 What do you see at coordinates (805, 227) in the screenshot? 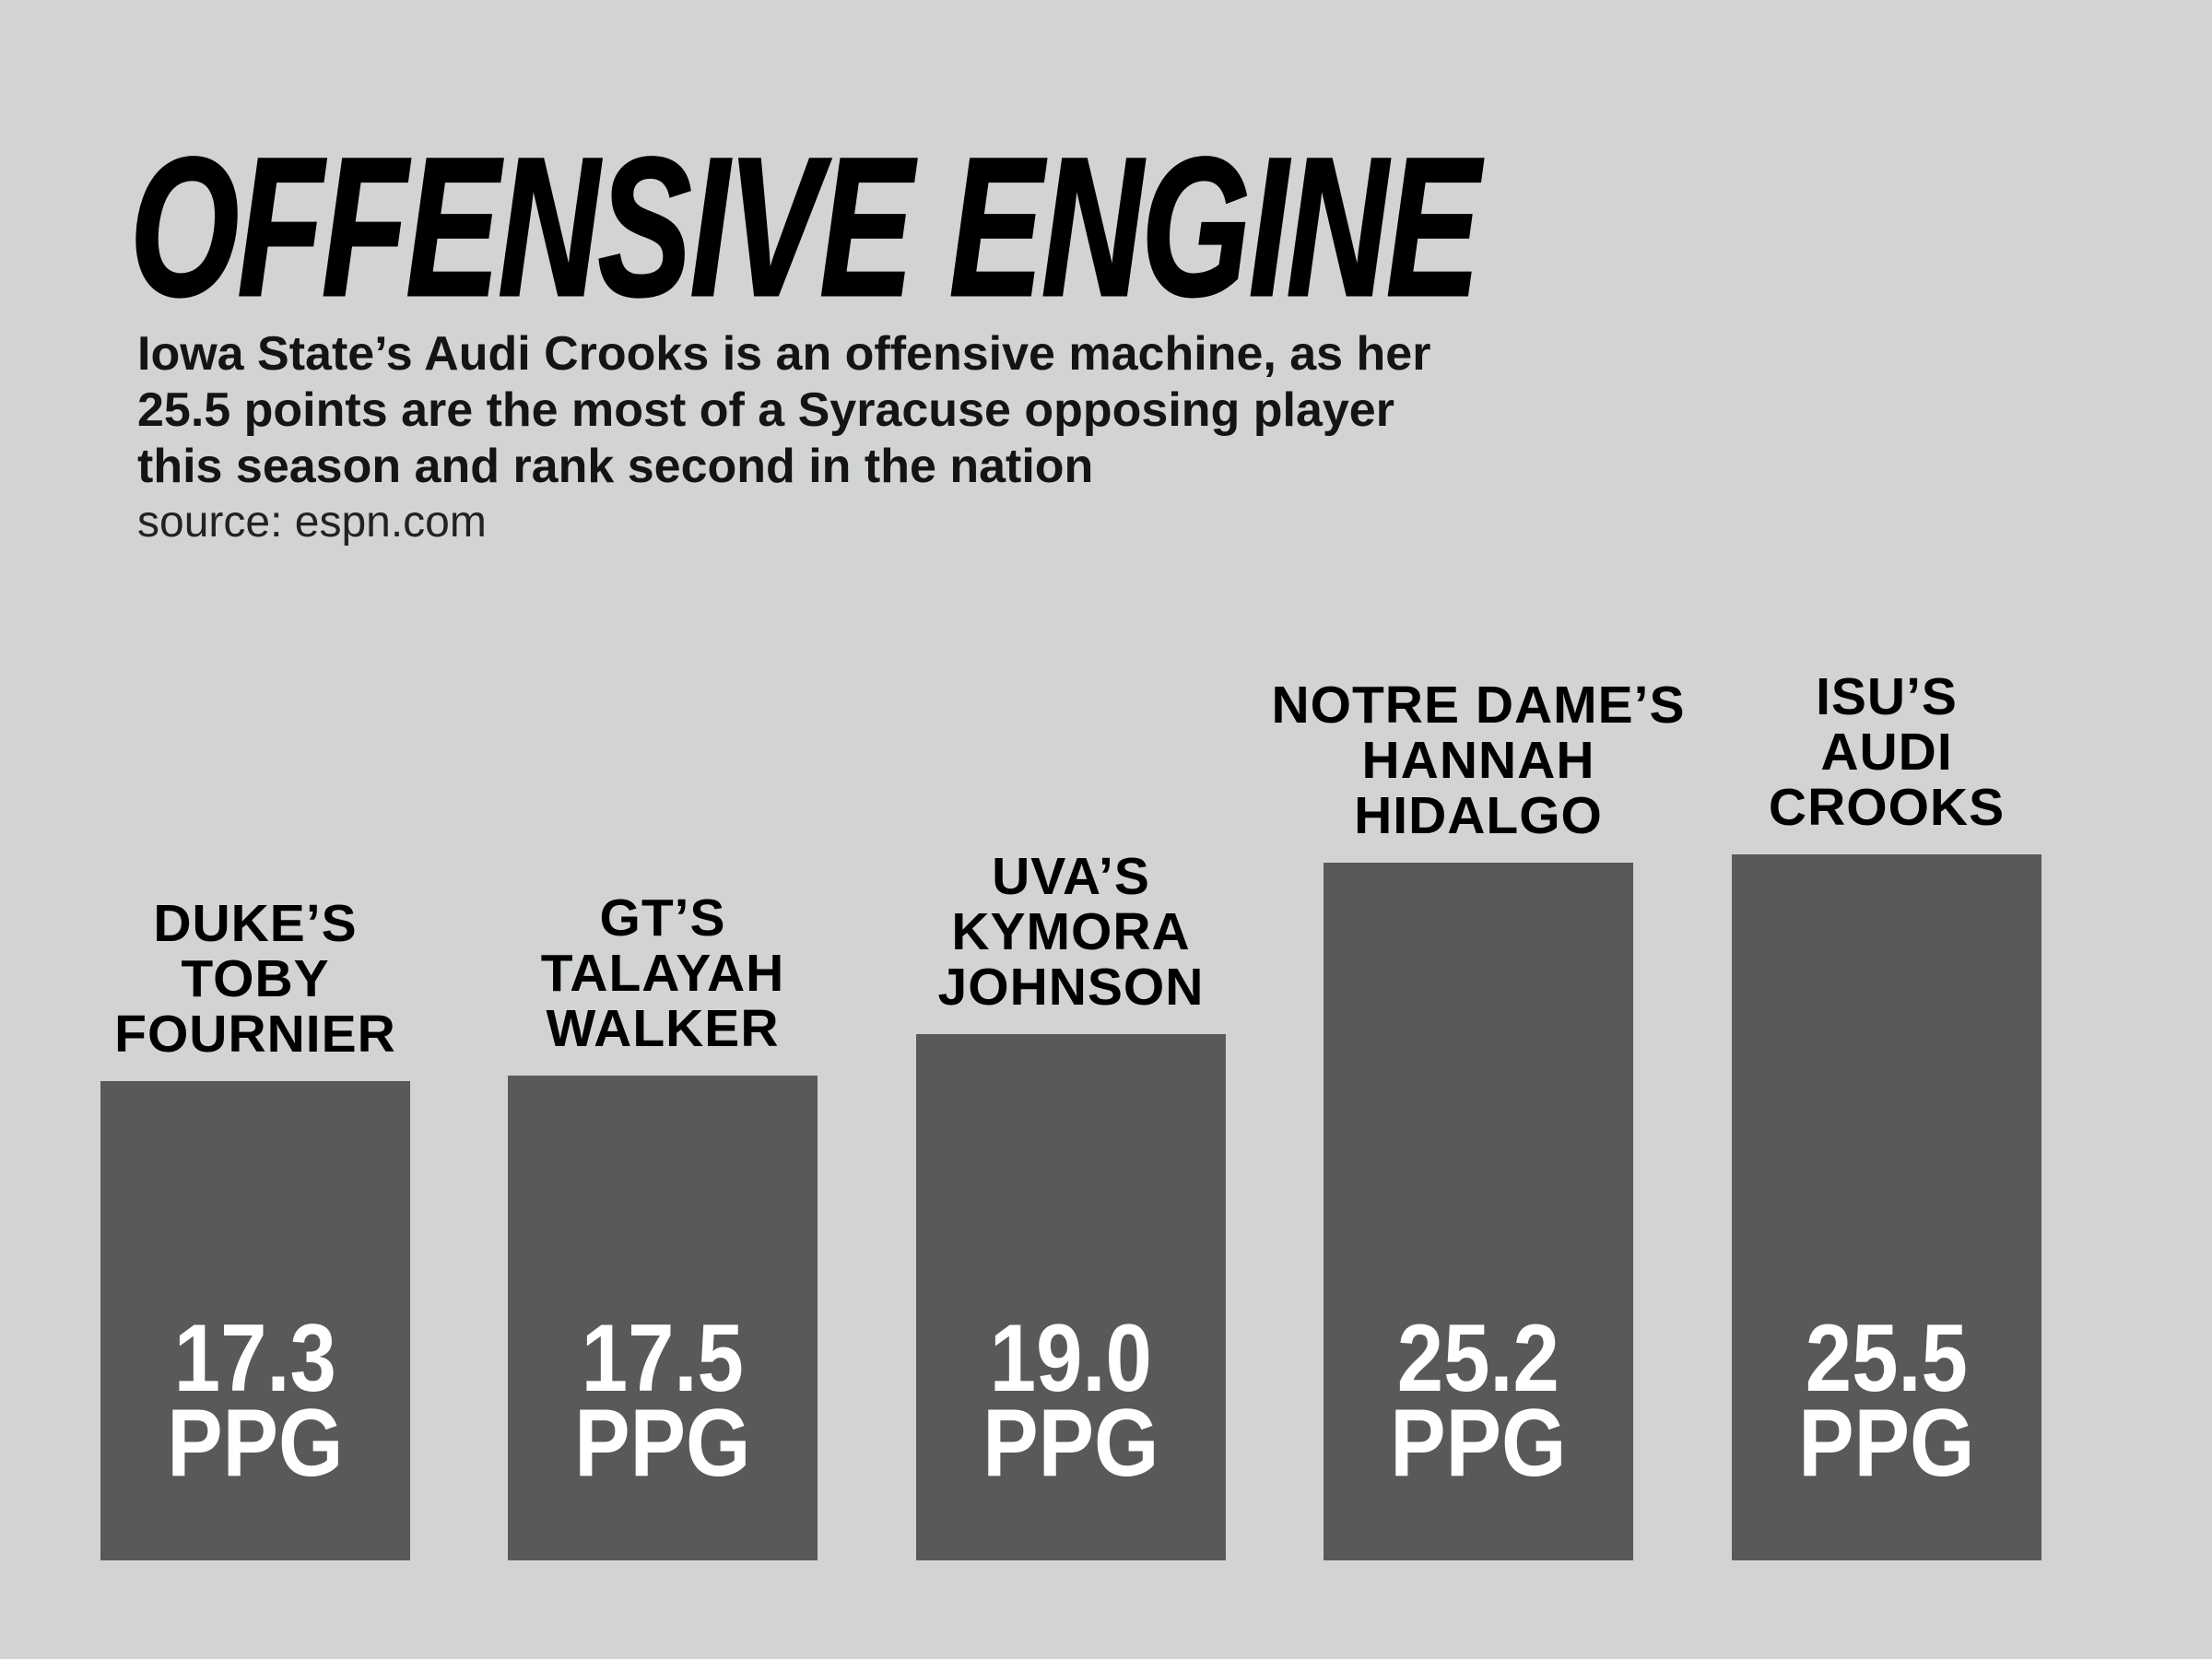
I see `page-title: OFFENSIVE ENGINE` at bounding box center [805, 227].